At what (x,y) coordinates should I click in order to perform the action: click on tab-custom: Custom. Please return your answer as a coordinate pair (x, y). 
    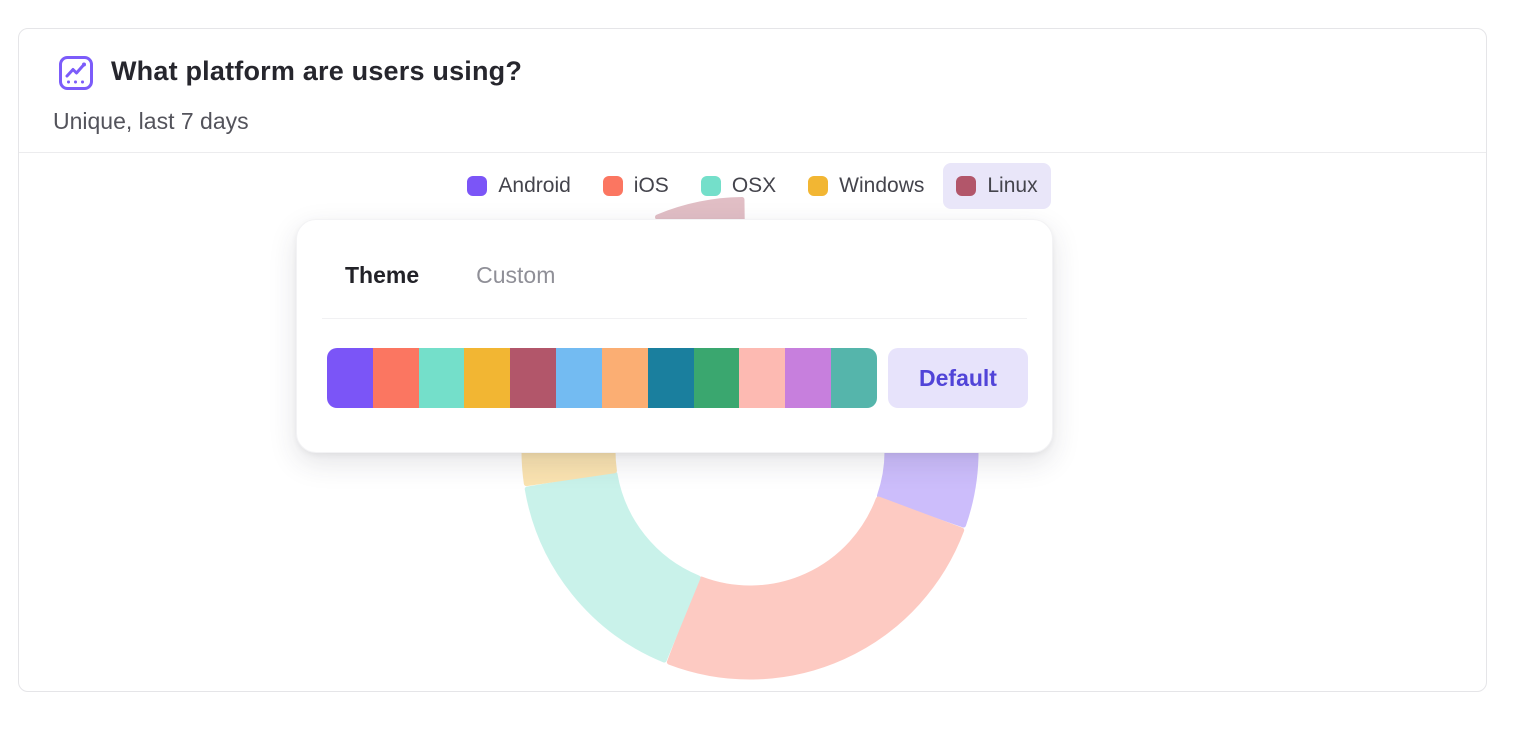
    Looking at the image, I should click on (516, 275).